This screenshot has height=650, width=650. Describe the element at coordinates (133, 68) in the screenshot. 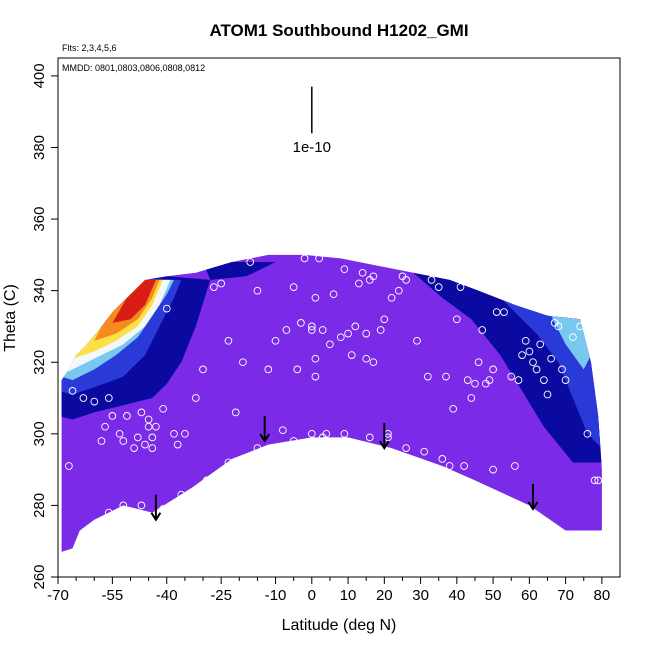

I see `dates-annotation: MMDD: 0801,0803,0806,0808,0812` at that location.